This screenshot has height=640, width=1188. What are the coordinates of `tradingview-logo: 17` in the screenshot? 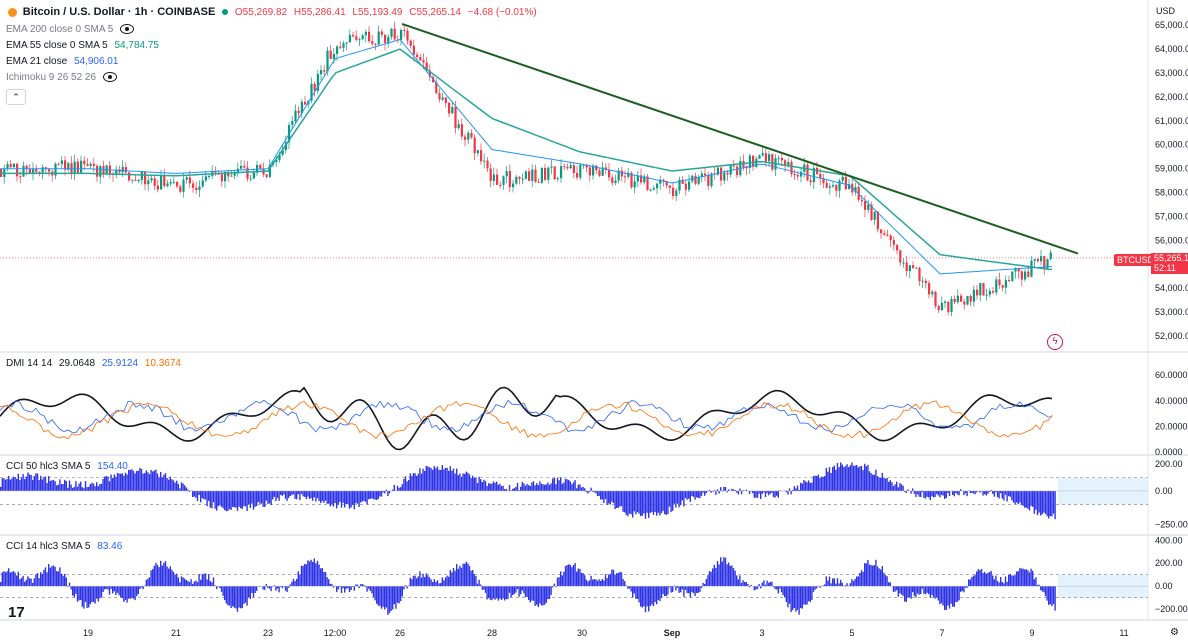 It's located at (16, 612).